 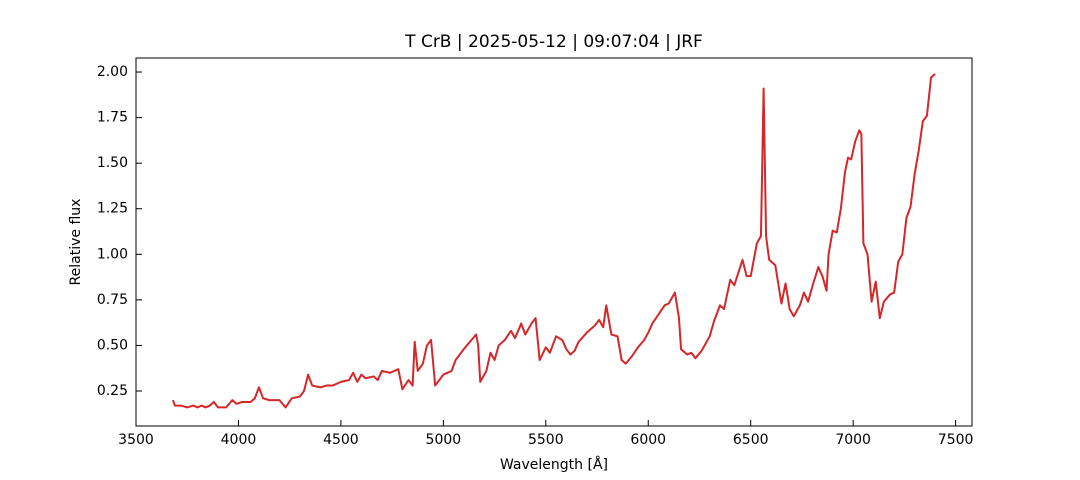 I want to click on y-tick-label: 0.75, so click(x=112, y=300).